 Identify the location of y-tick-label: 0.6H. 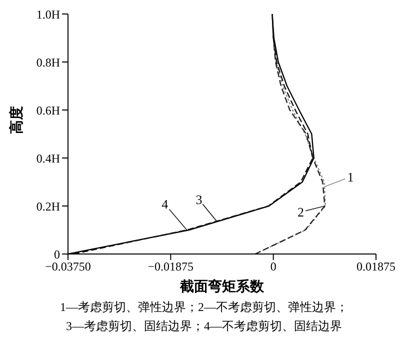
(48, 110).